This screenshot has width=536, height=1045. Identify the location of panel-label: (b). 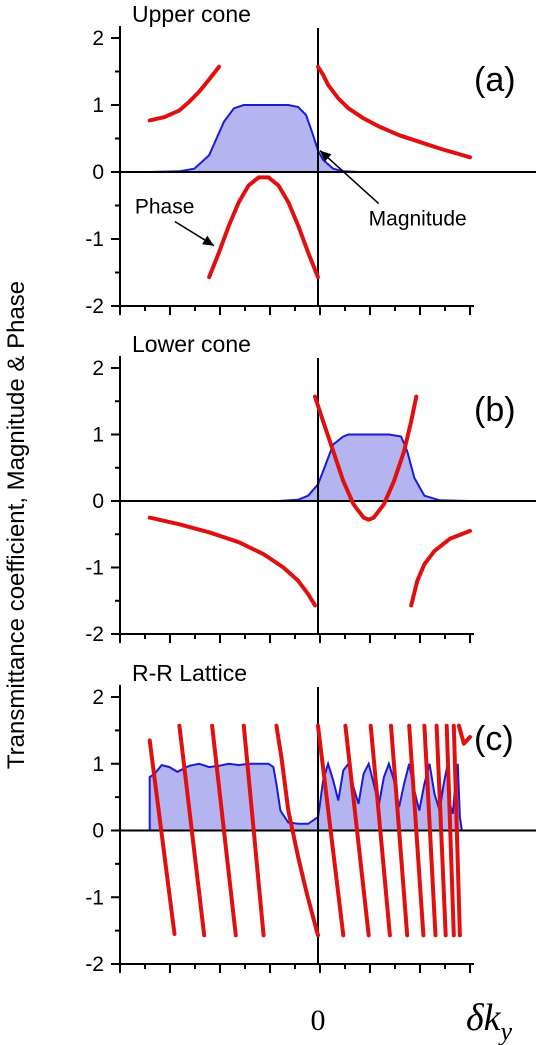
(495, 410).